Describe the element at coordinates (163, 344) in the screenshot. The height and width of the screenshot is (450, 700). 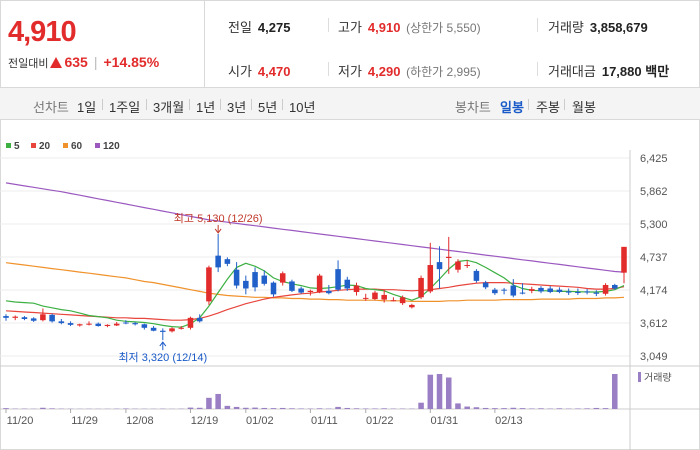
I see `low-arrow-head` at that location.